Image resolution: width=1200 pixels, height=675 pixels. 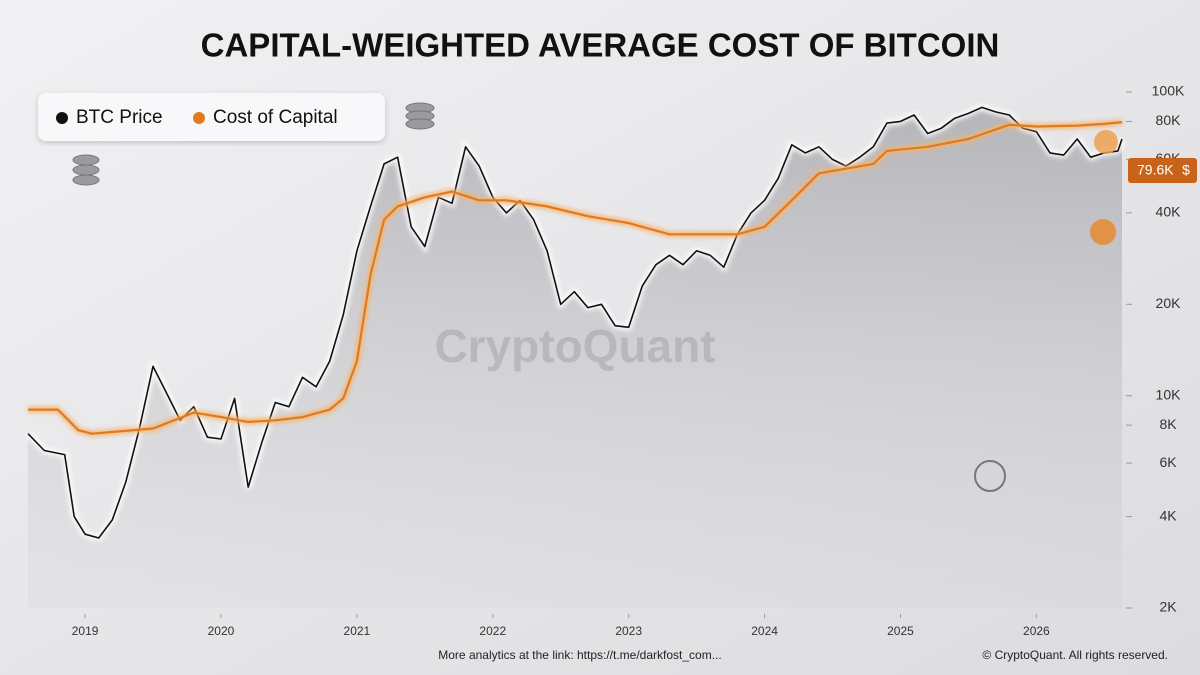 I want to click on y-tick-label: 6K, so click(x=1168, y=462).